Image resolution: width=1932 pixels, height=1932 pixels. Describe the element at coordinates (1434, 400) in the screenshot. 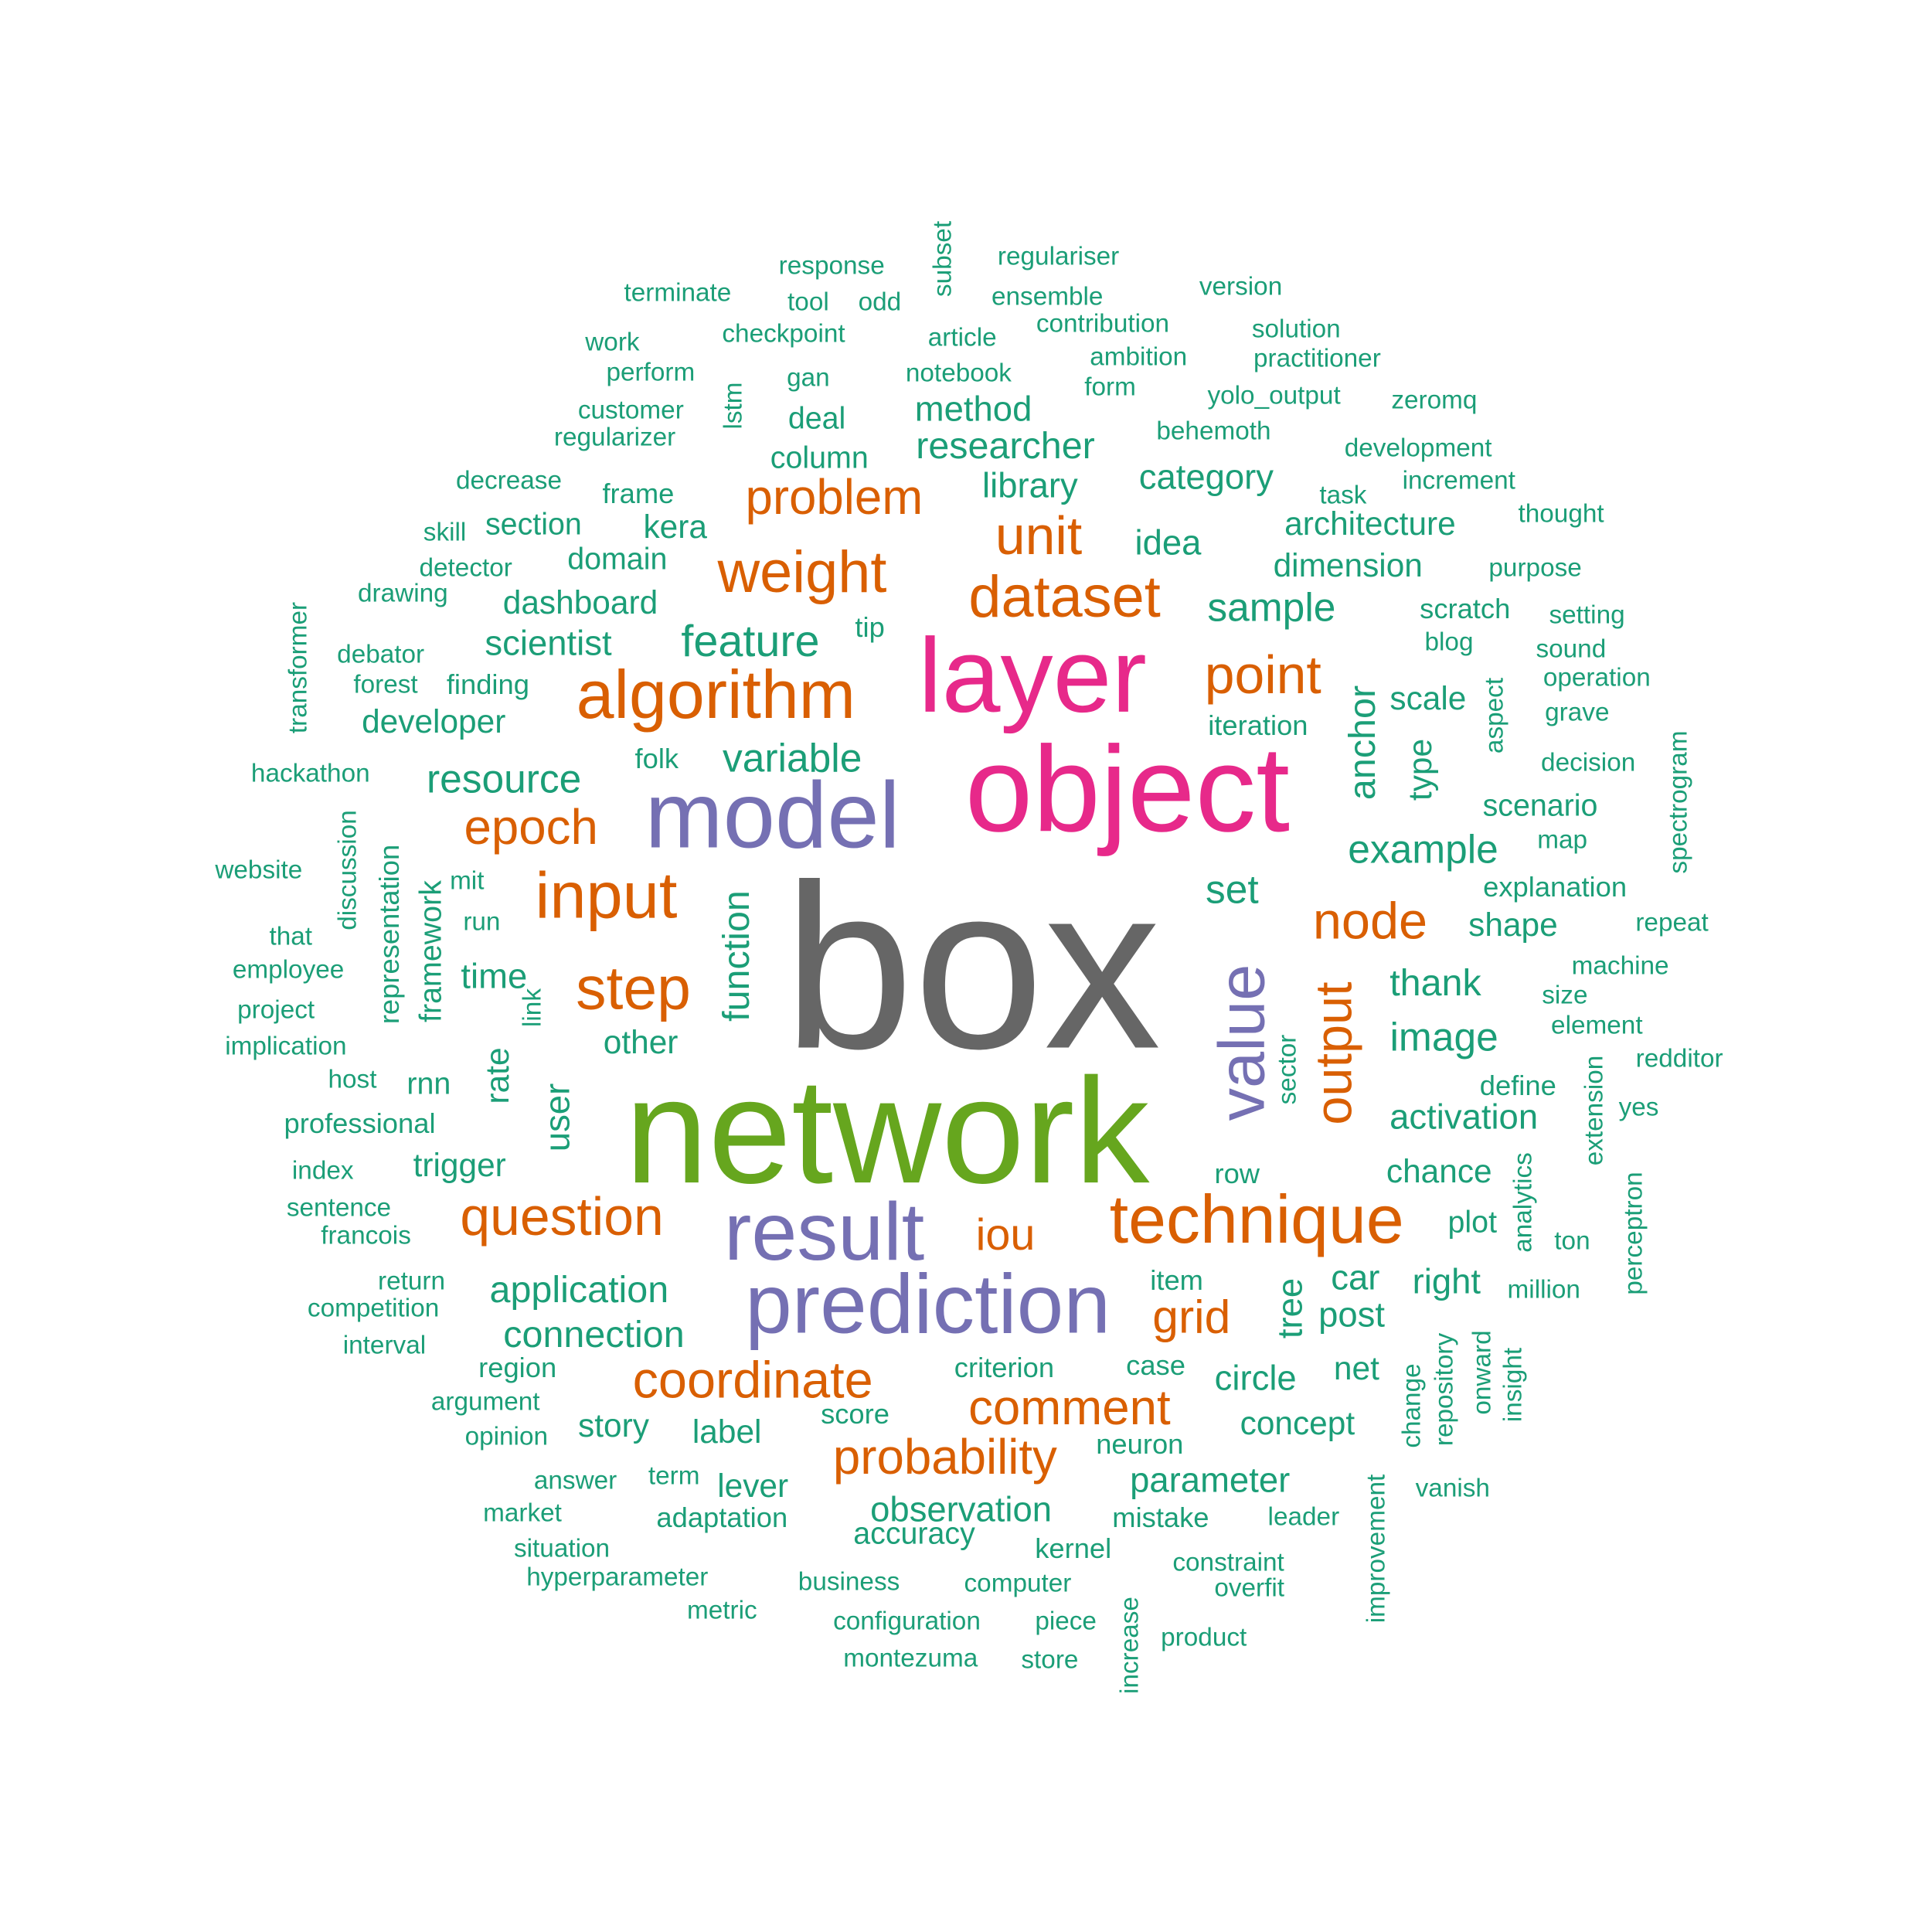

I see `word-zeromq: zeromq` at that location.